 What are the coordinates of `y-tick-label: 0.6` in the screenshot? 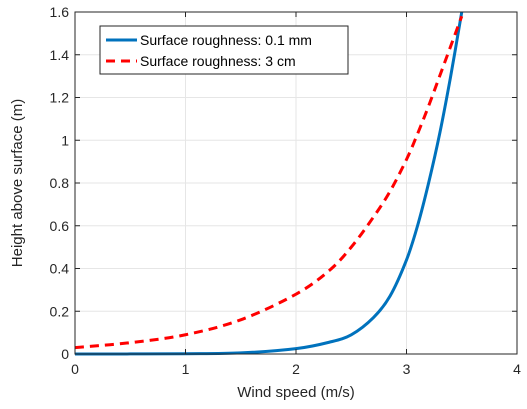 It's located at (60, 226).